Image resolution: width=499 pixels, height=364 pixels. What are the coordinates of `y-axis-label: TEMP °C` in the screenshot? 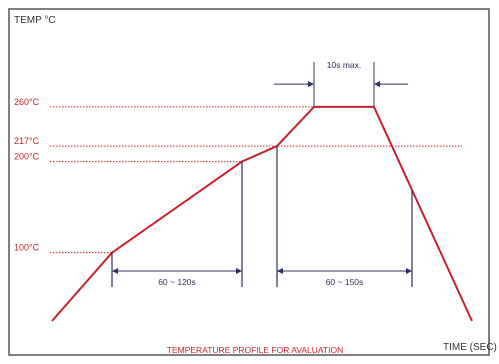 It's located at (35, 20).